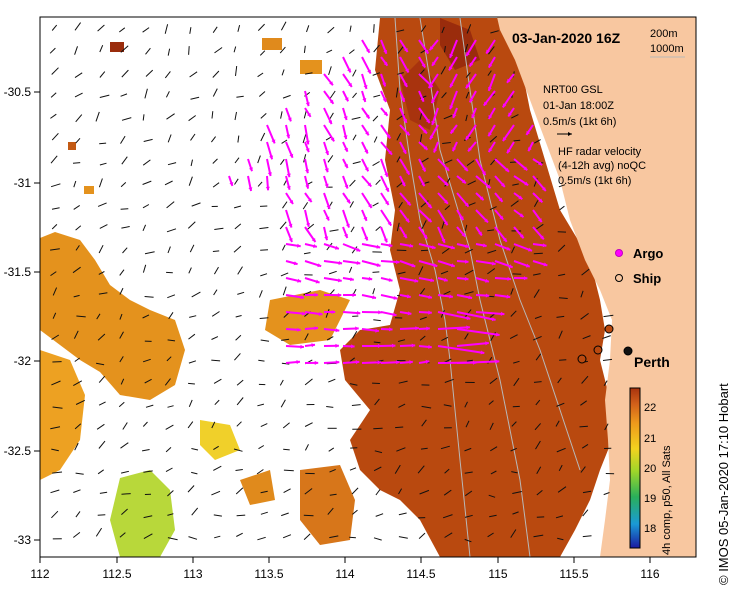 This screenshot has width=739, height=592. What do you see at coordinates (650, 408) in the screenshot?
I see `colorbar-tick: 22` at bounding box center [650, 408].